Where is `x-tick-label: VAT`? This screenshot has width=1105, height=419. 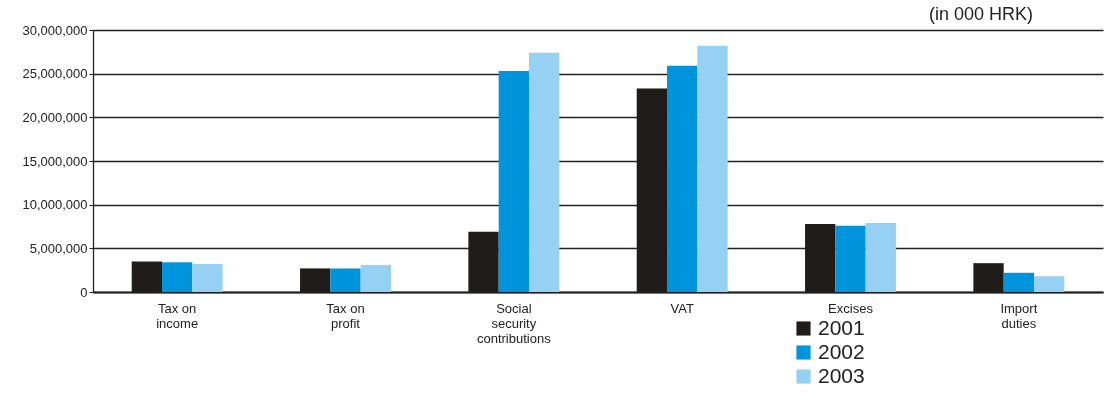
x-tick-label: VAT is located at coordinates (682, 308).